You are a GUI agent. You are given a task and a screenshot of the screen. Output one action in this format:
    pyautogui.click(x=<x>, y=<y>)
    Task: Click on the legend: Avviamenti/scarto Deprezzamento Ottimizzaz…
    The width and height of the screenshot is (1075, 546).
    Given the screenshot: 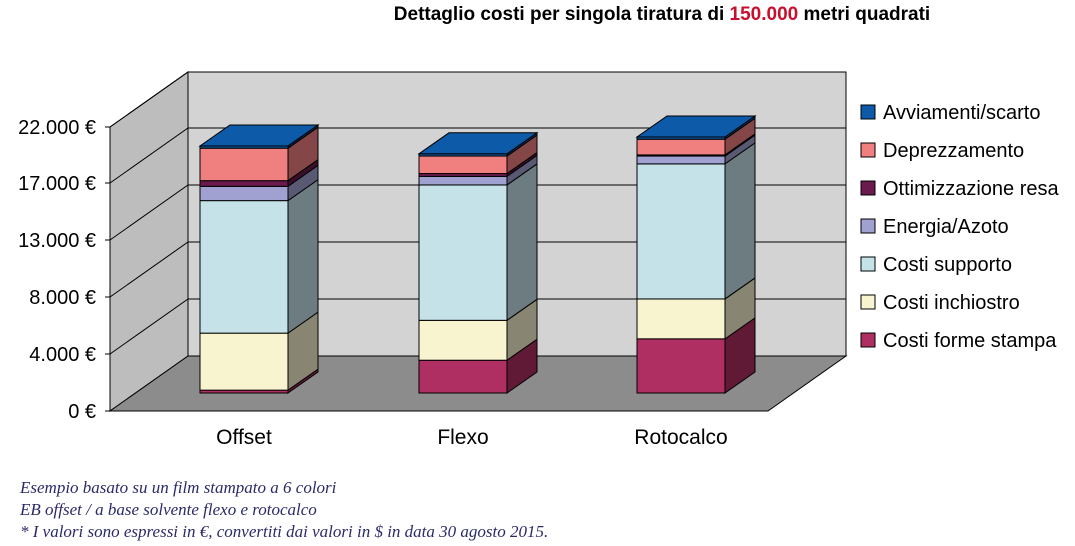 What is the action you would take?
    pyautogui.click(x=959, y=227)
    